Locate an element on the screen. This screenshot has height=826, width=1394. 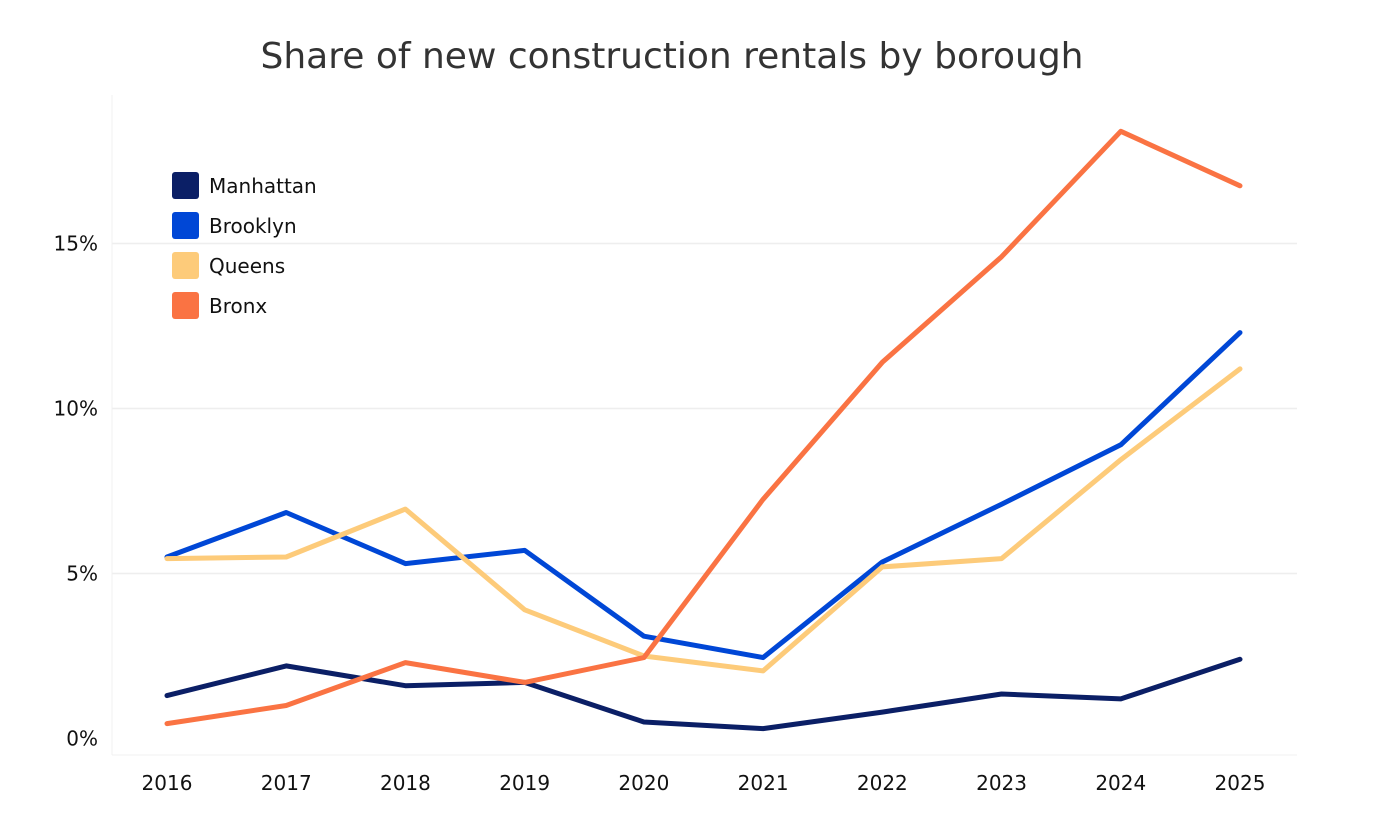
x-tick-label: 2018 is located at coordinates (405, 783).